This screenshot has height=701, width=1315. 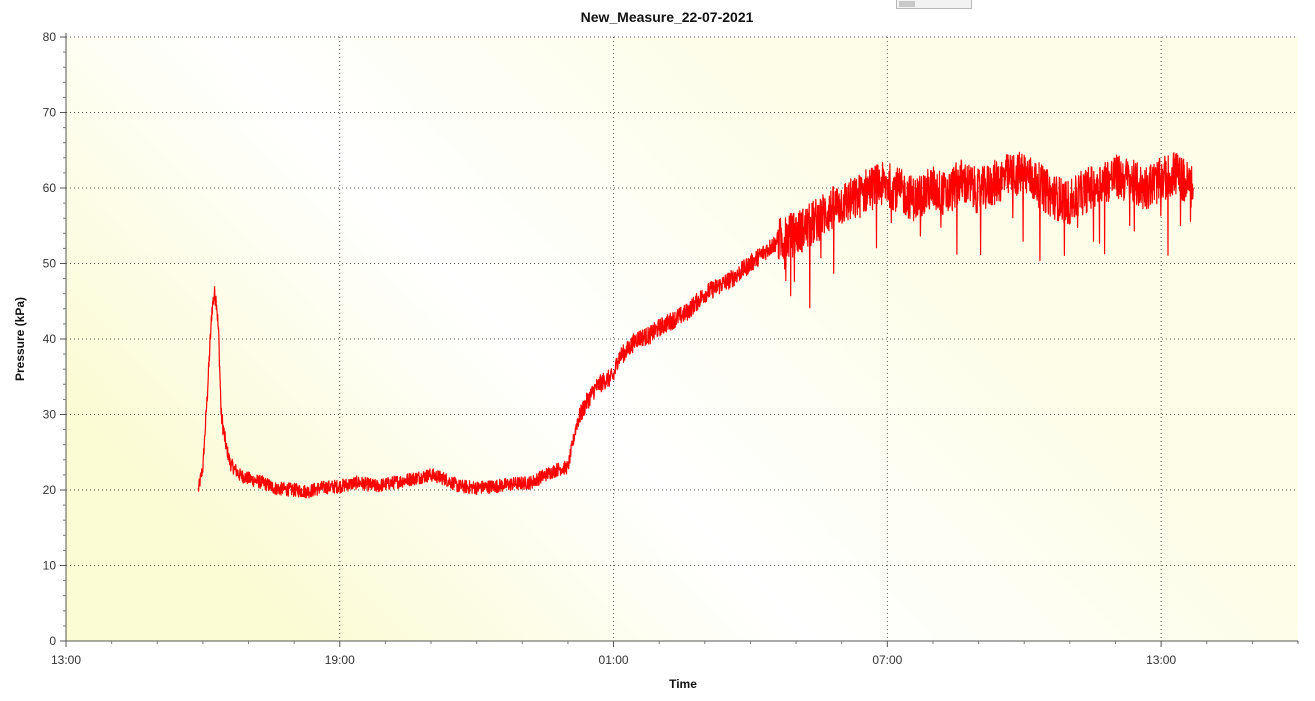 I want to click on y-tick-label: 0, so click(x=52, y=641).